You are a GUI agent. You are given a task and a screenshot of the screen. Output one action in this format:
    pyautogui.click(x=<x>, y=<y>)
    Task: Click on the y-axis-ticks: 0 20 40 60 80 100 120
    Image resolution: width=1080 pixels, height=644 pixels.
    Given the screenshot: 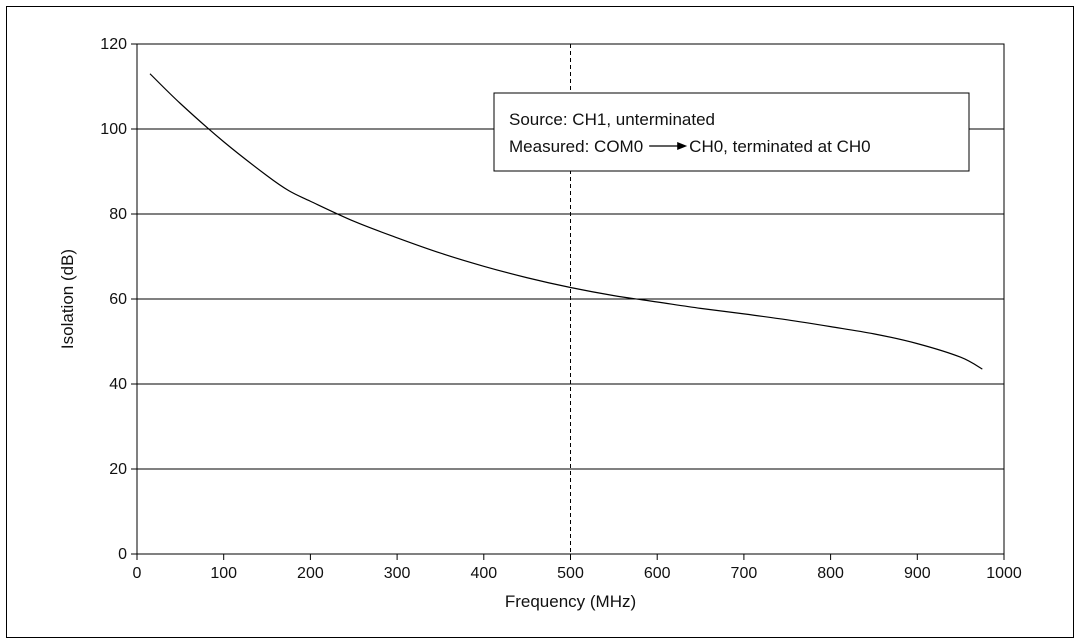 What is the action you would take?
    pyautogui.click(x=118, y=299)
    